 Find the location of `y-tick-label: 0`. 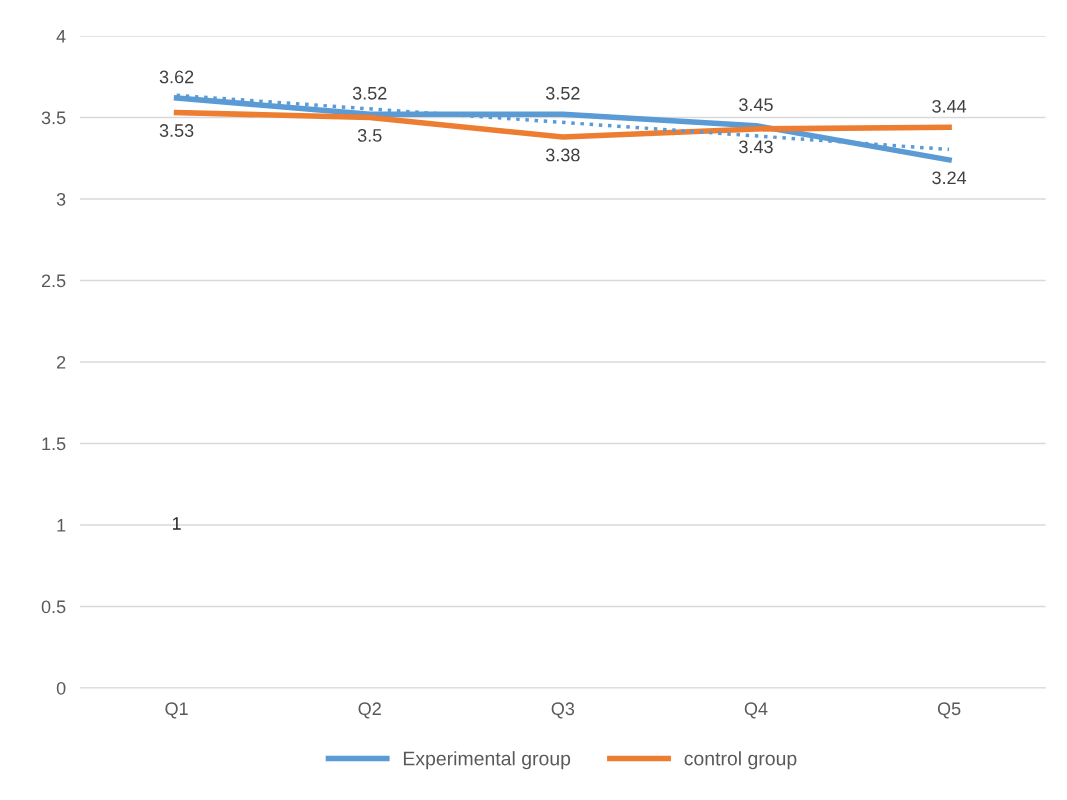

y-tick-label: 0 is located at coordinates (61, 688).